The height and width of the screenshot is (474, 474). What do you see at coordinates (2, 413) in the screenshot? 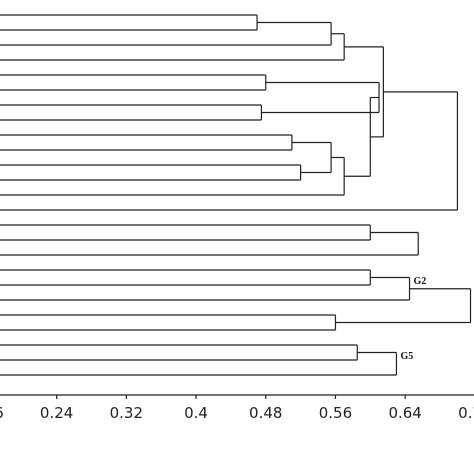
I see `x-tick-label: 0.16` at bounding box center [2, 413].